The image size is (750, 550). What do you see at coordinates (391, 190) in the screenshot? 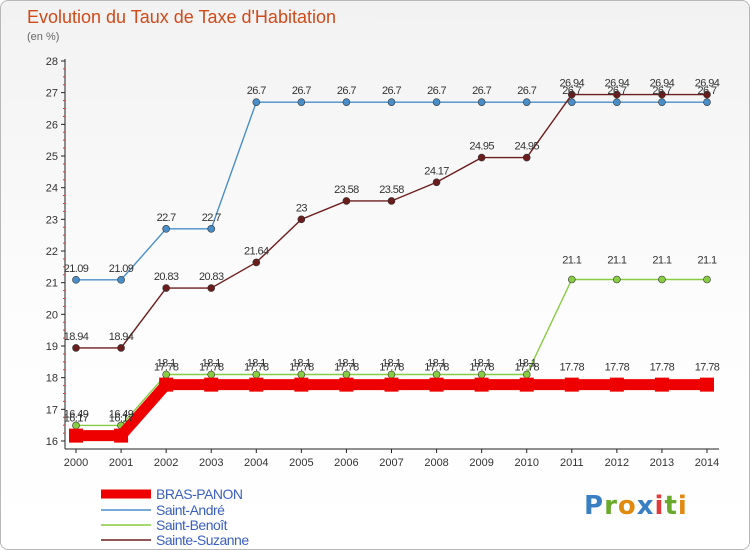
I see `data-label: 23.58` at bounding box center [391, 190].